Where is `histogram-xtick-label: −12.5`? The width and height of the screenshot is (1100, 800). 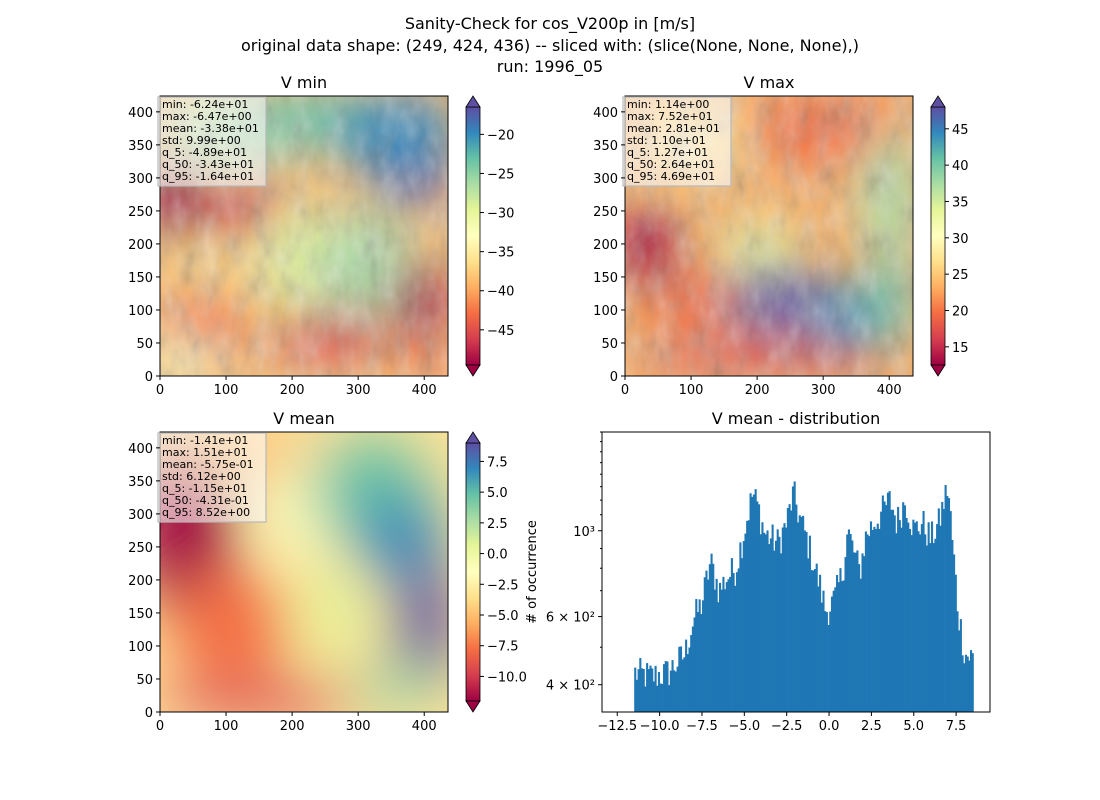 histogram-xtick-label: −12.5 is located at coordinates (617, 726).